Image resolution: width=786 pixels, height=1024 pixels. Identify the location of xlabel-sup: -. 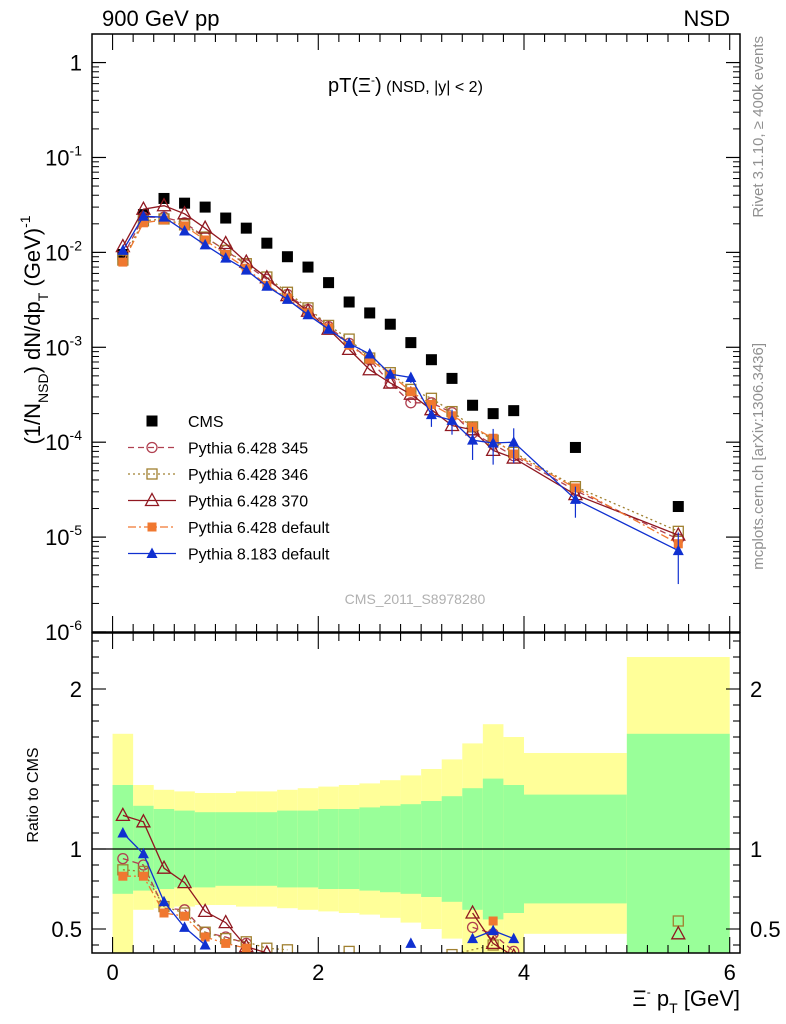
(649, 992).